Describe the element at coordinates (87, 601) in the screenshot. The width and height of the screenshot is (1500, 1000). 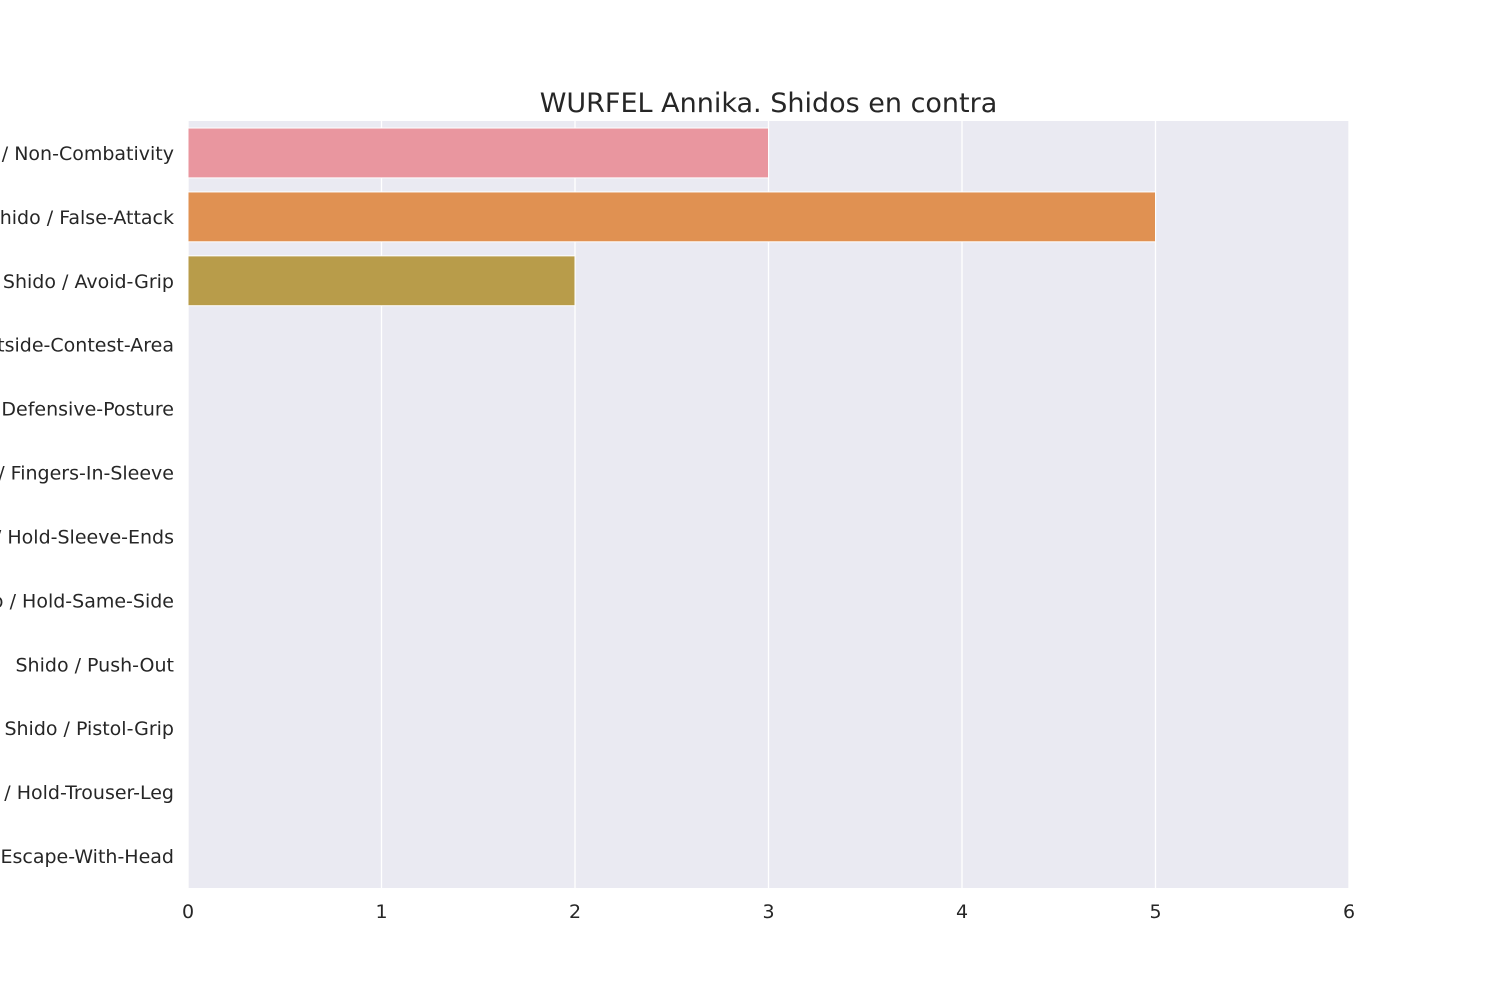
I see `category-label: Shido / Hold-Same-Side` at that location.